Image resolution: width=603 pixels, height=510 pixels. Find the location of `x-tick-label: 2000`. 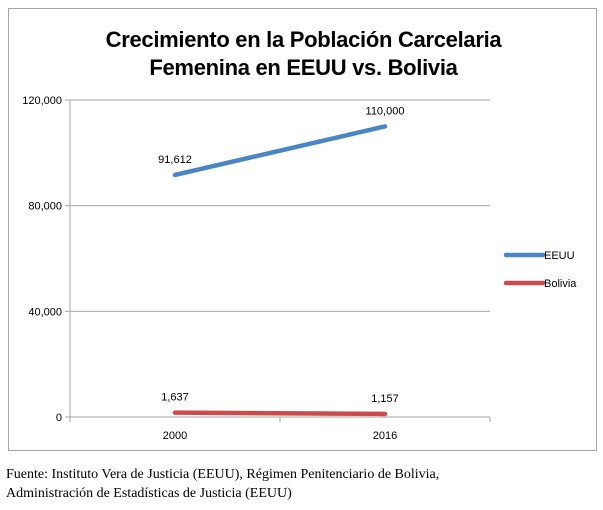

x-tick-label: 2000 is located at coordinates (175, 436).